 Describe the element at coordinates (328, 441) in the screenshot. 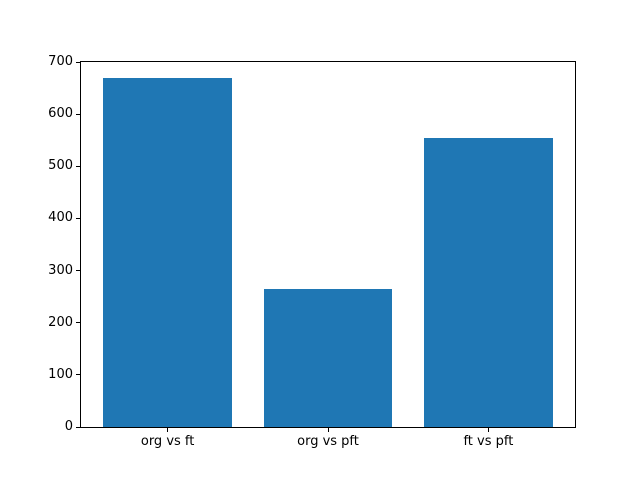

I see `x-tick-label: org vs pft` at that location.